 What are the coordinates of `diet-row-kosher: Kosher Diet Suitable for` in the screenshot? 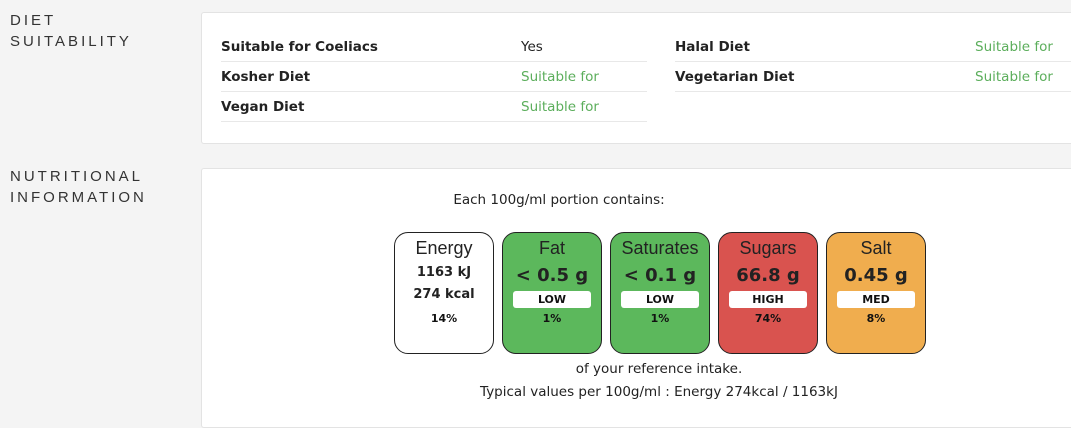 It's located at (434, 77).